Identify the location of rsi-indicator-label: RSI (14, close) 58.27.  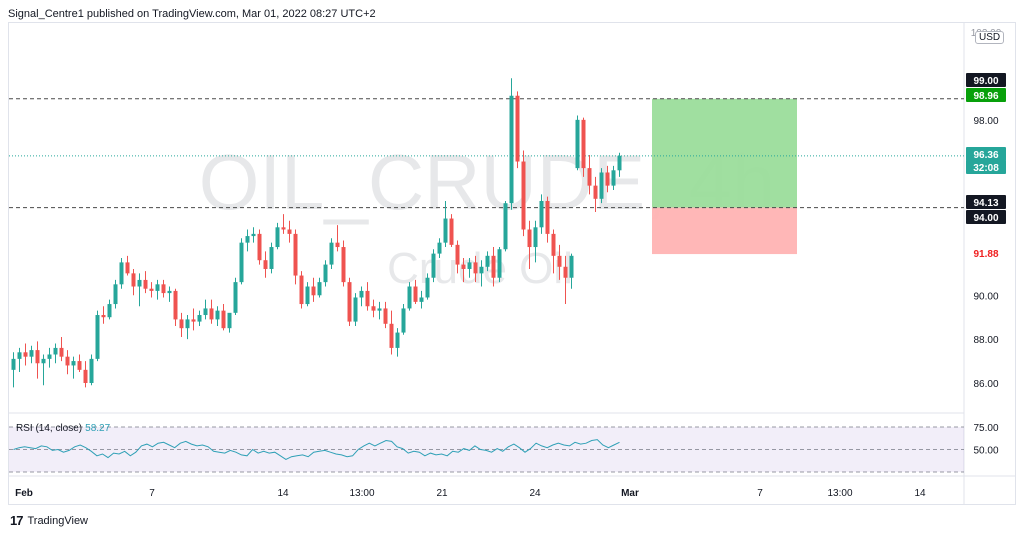
(63, 428).